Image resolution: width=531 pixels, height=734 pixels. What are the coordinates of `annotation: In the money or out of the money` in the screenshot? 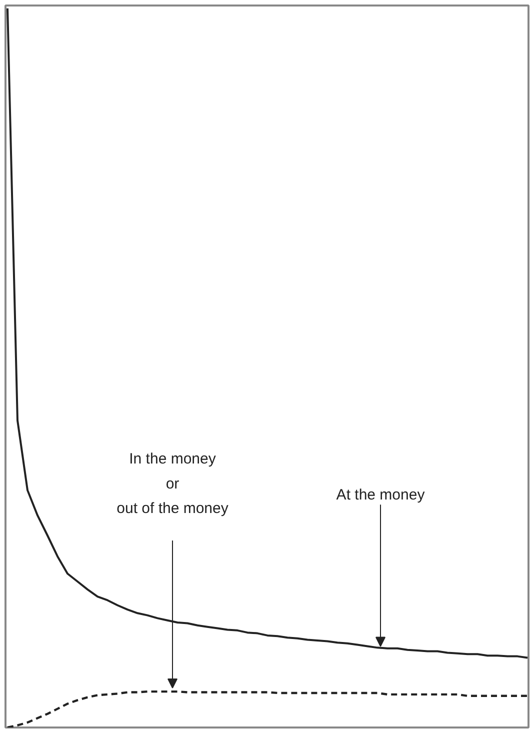 It's located at (172, 483).